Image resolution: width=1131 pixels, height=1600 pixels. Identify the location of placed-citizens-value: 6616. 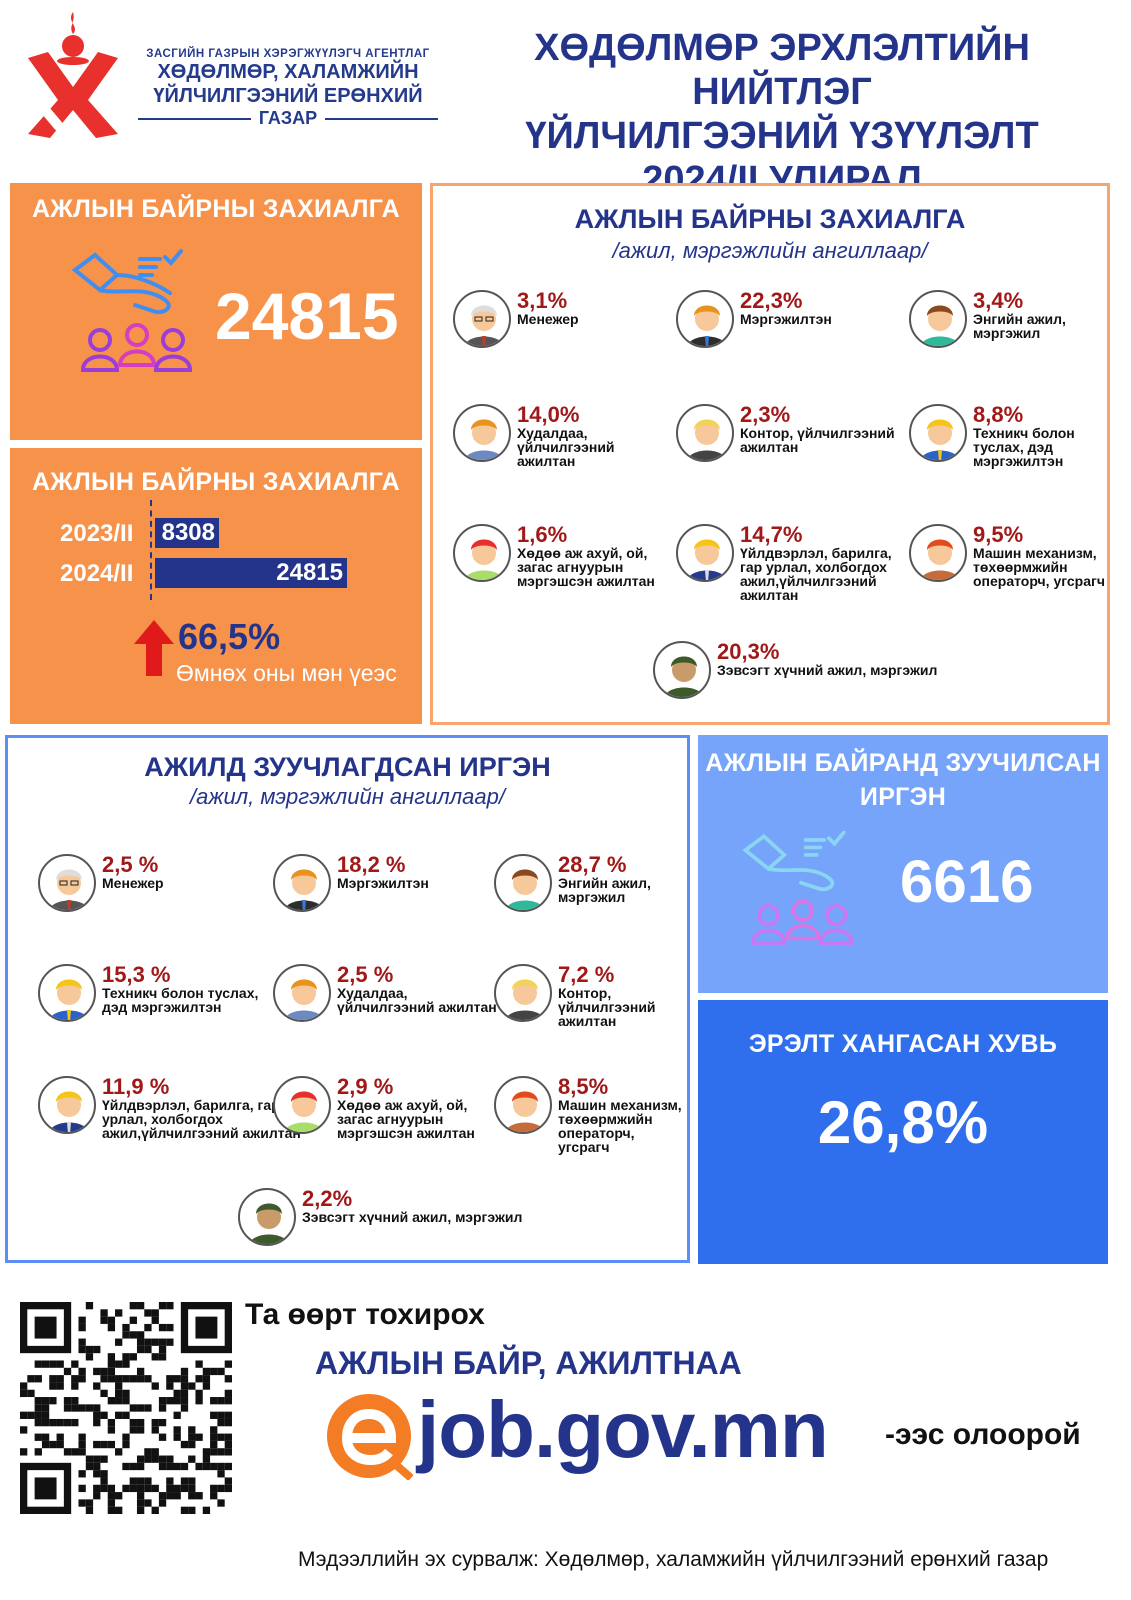
(967, 881).